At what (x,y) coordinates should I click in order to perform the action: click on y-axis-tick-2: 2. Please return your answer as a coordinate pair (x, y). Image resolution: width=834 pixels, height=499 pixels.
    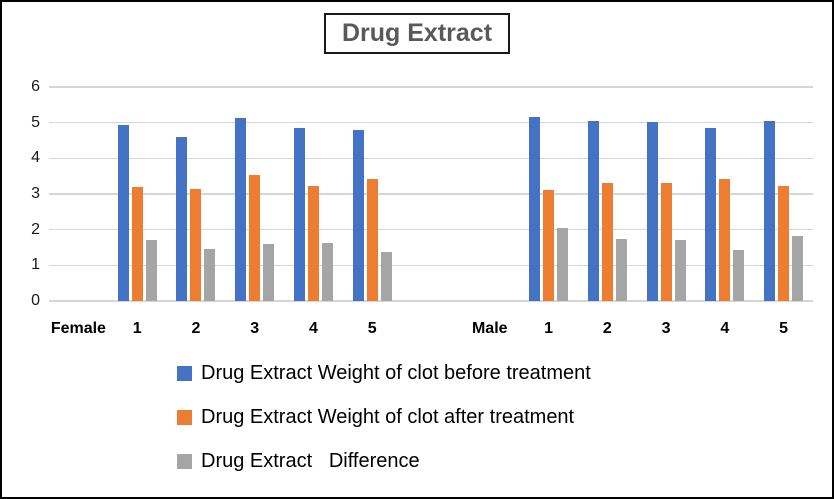
    Looking at the image, I should click on (35, 229).